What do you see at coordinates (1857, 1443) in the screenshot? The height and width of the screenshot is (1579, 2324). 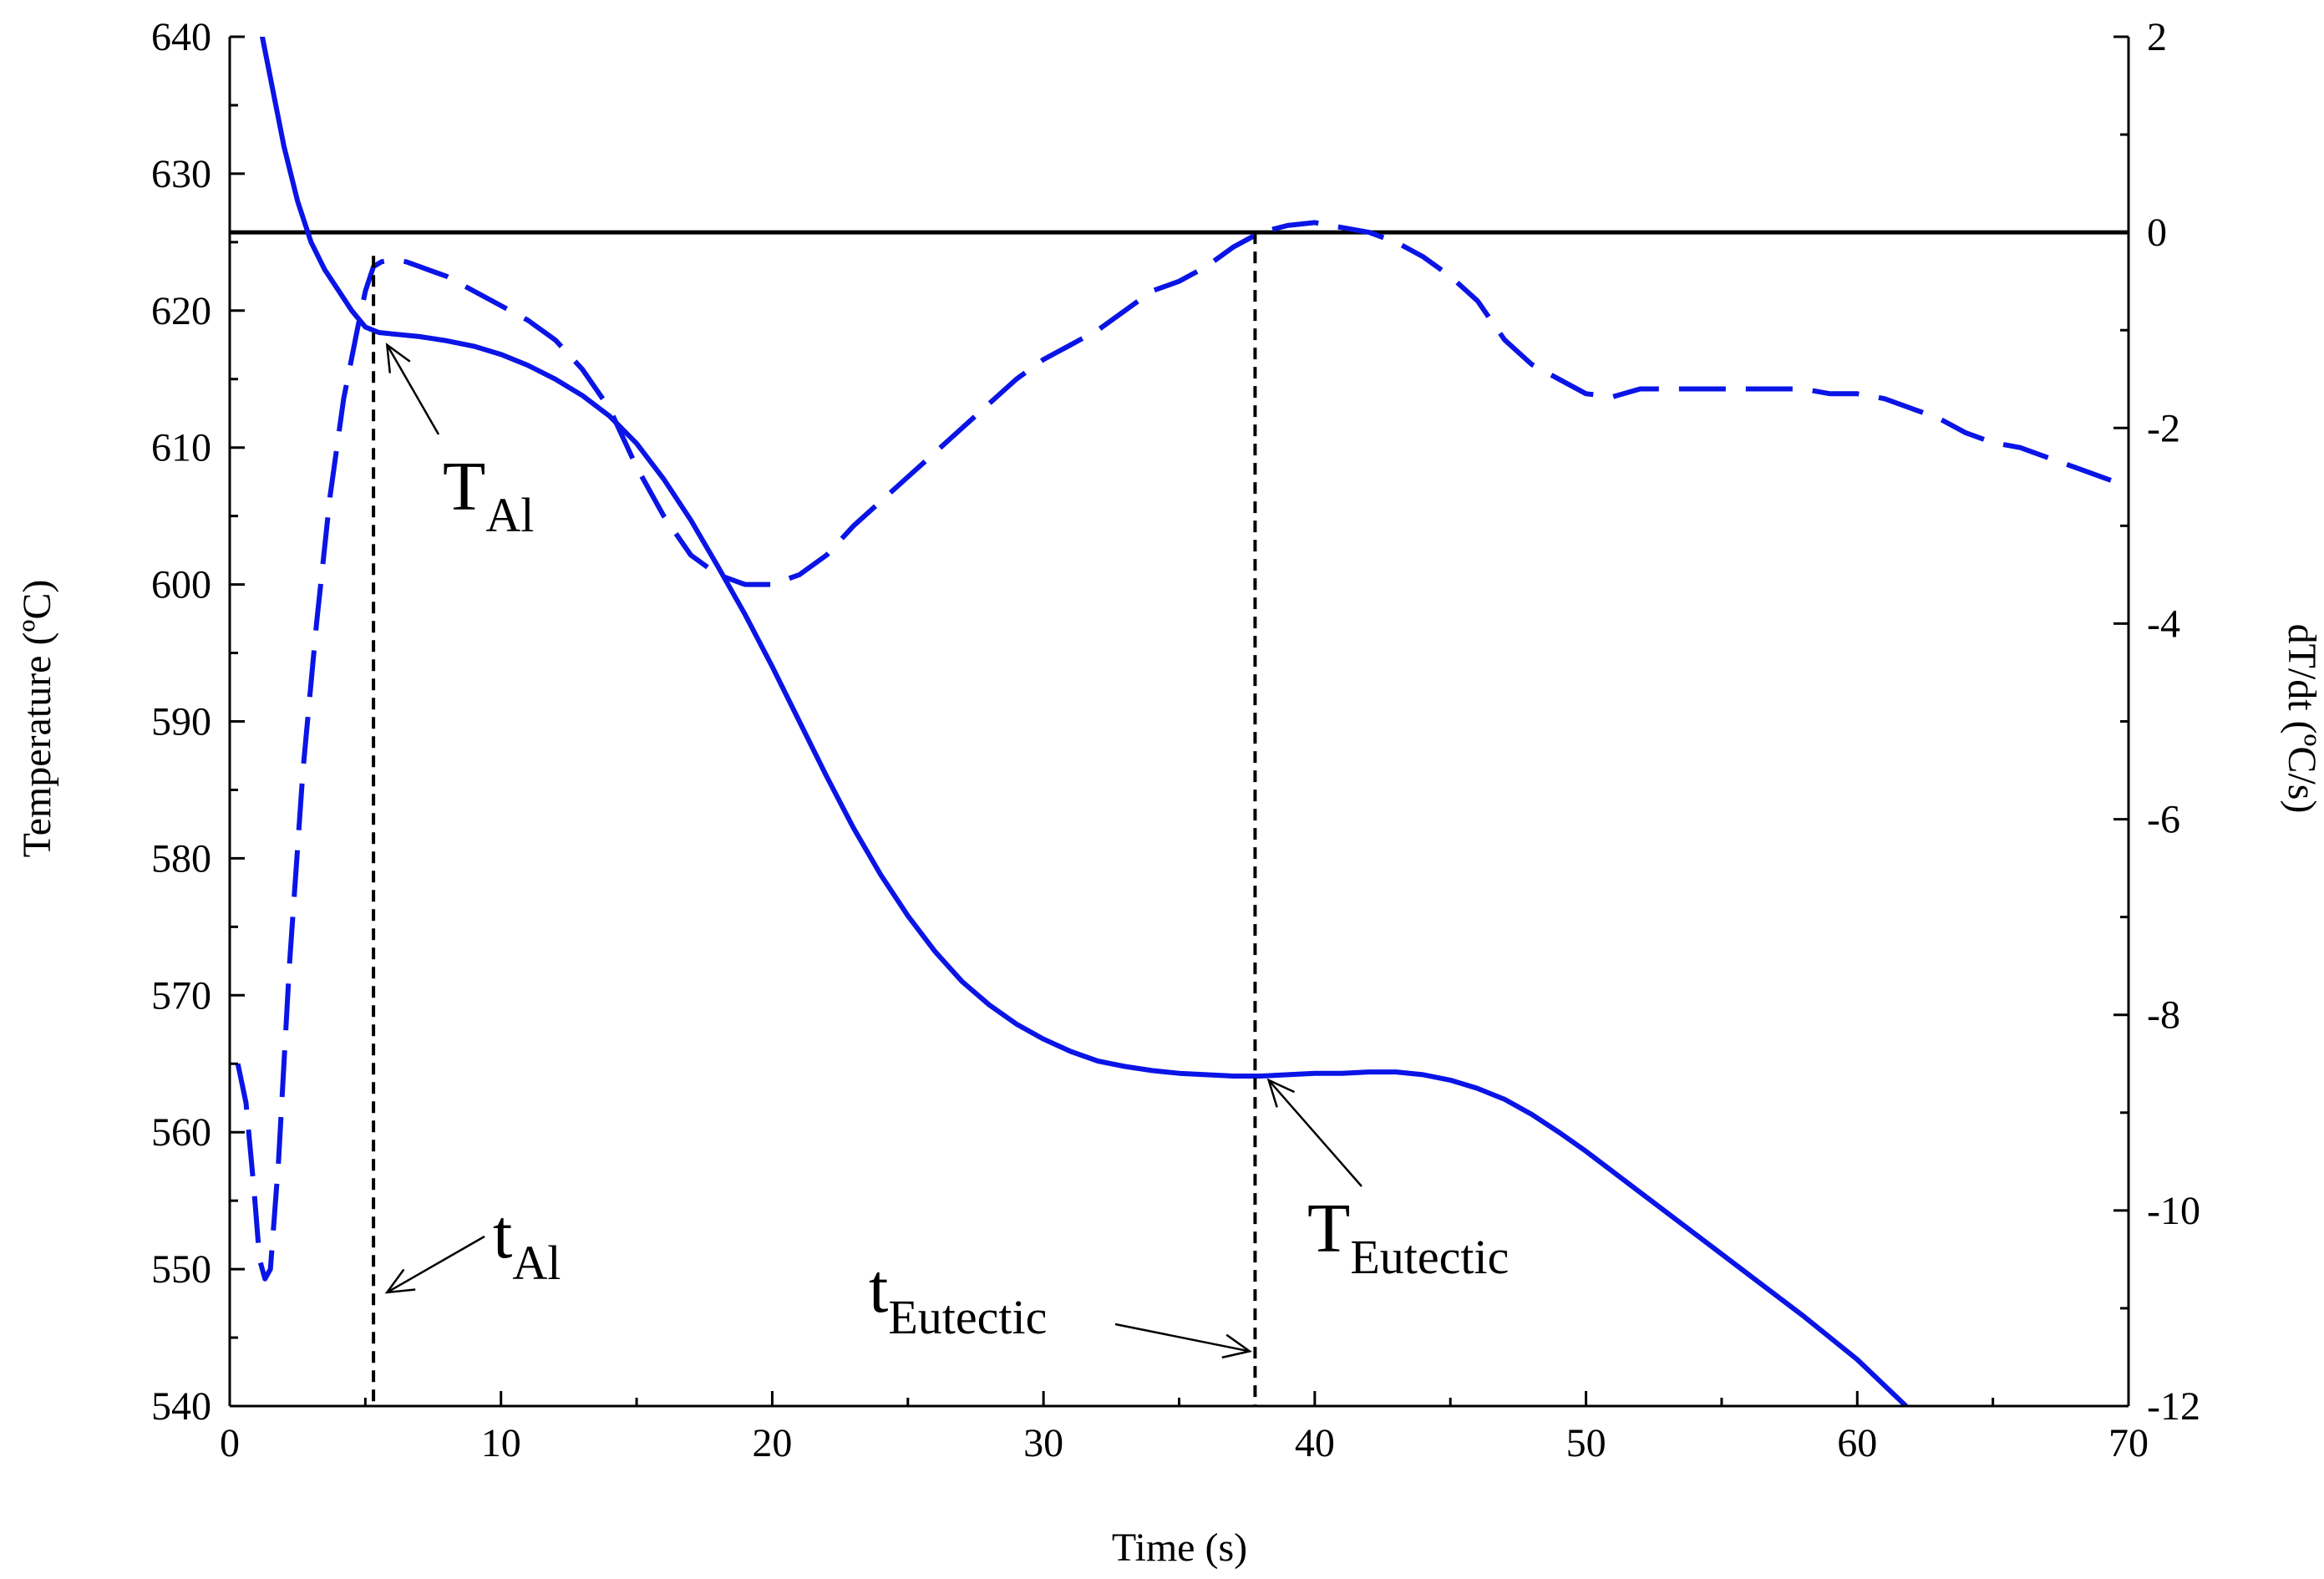 I see `x-tick-label: 60` at bounding box center [1857, 1443].